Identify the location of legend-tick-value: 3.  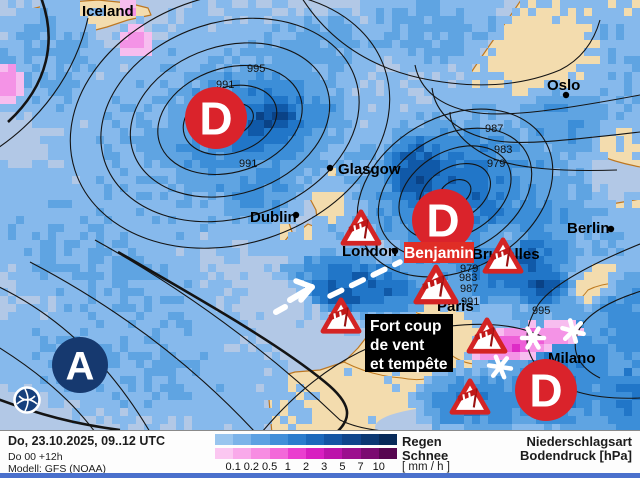
(324, 467).